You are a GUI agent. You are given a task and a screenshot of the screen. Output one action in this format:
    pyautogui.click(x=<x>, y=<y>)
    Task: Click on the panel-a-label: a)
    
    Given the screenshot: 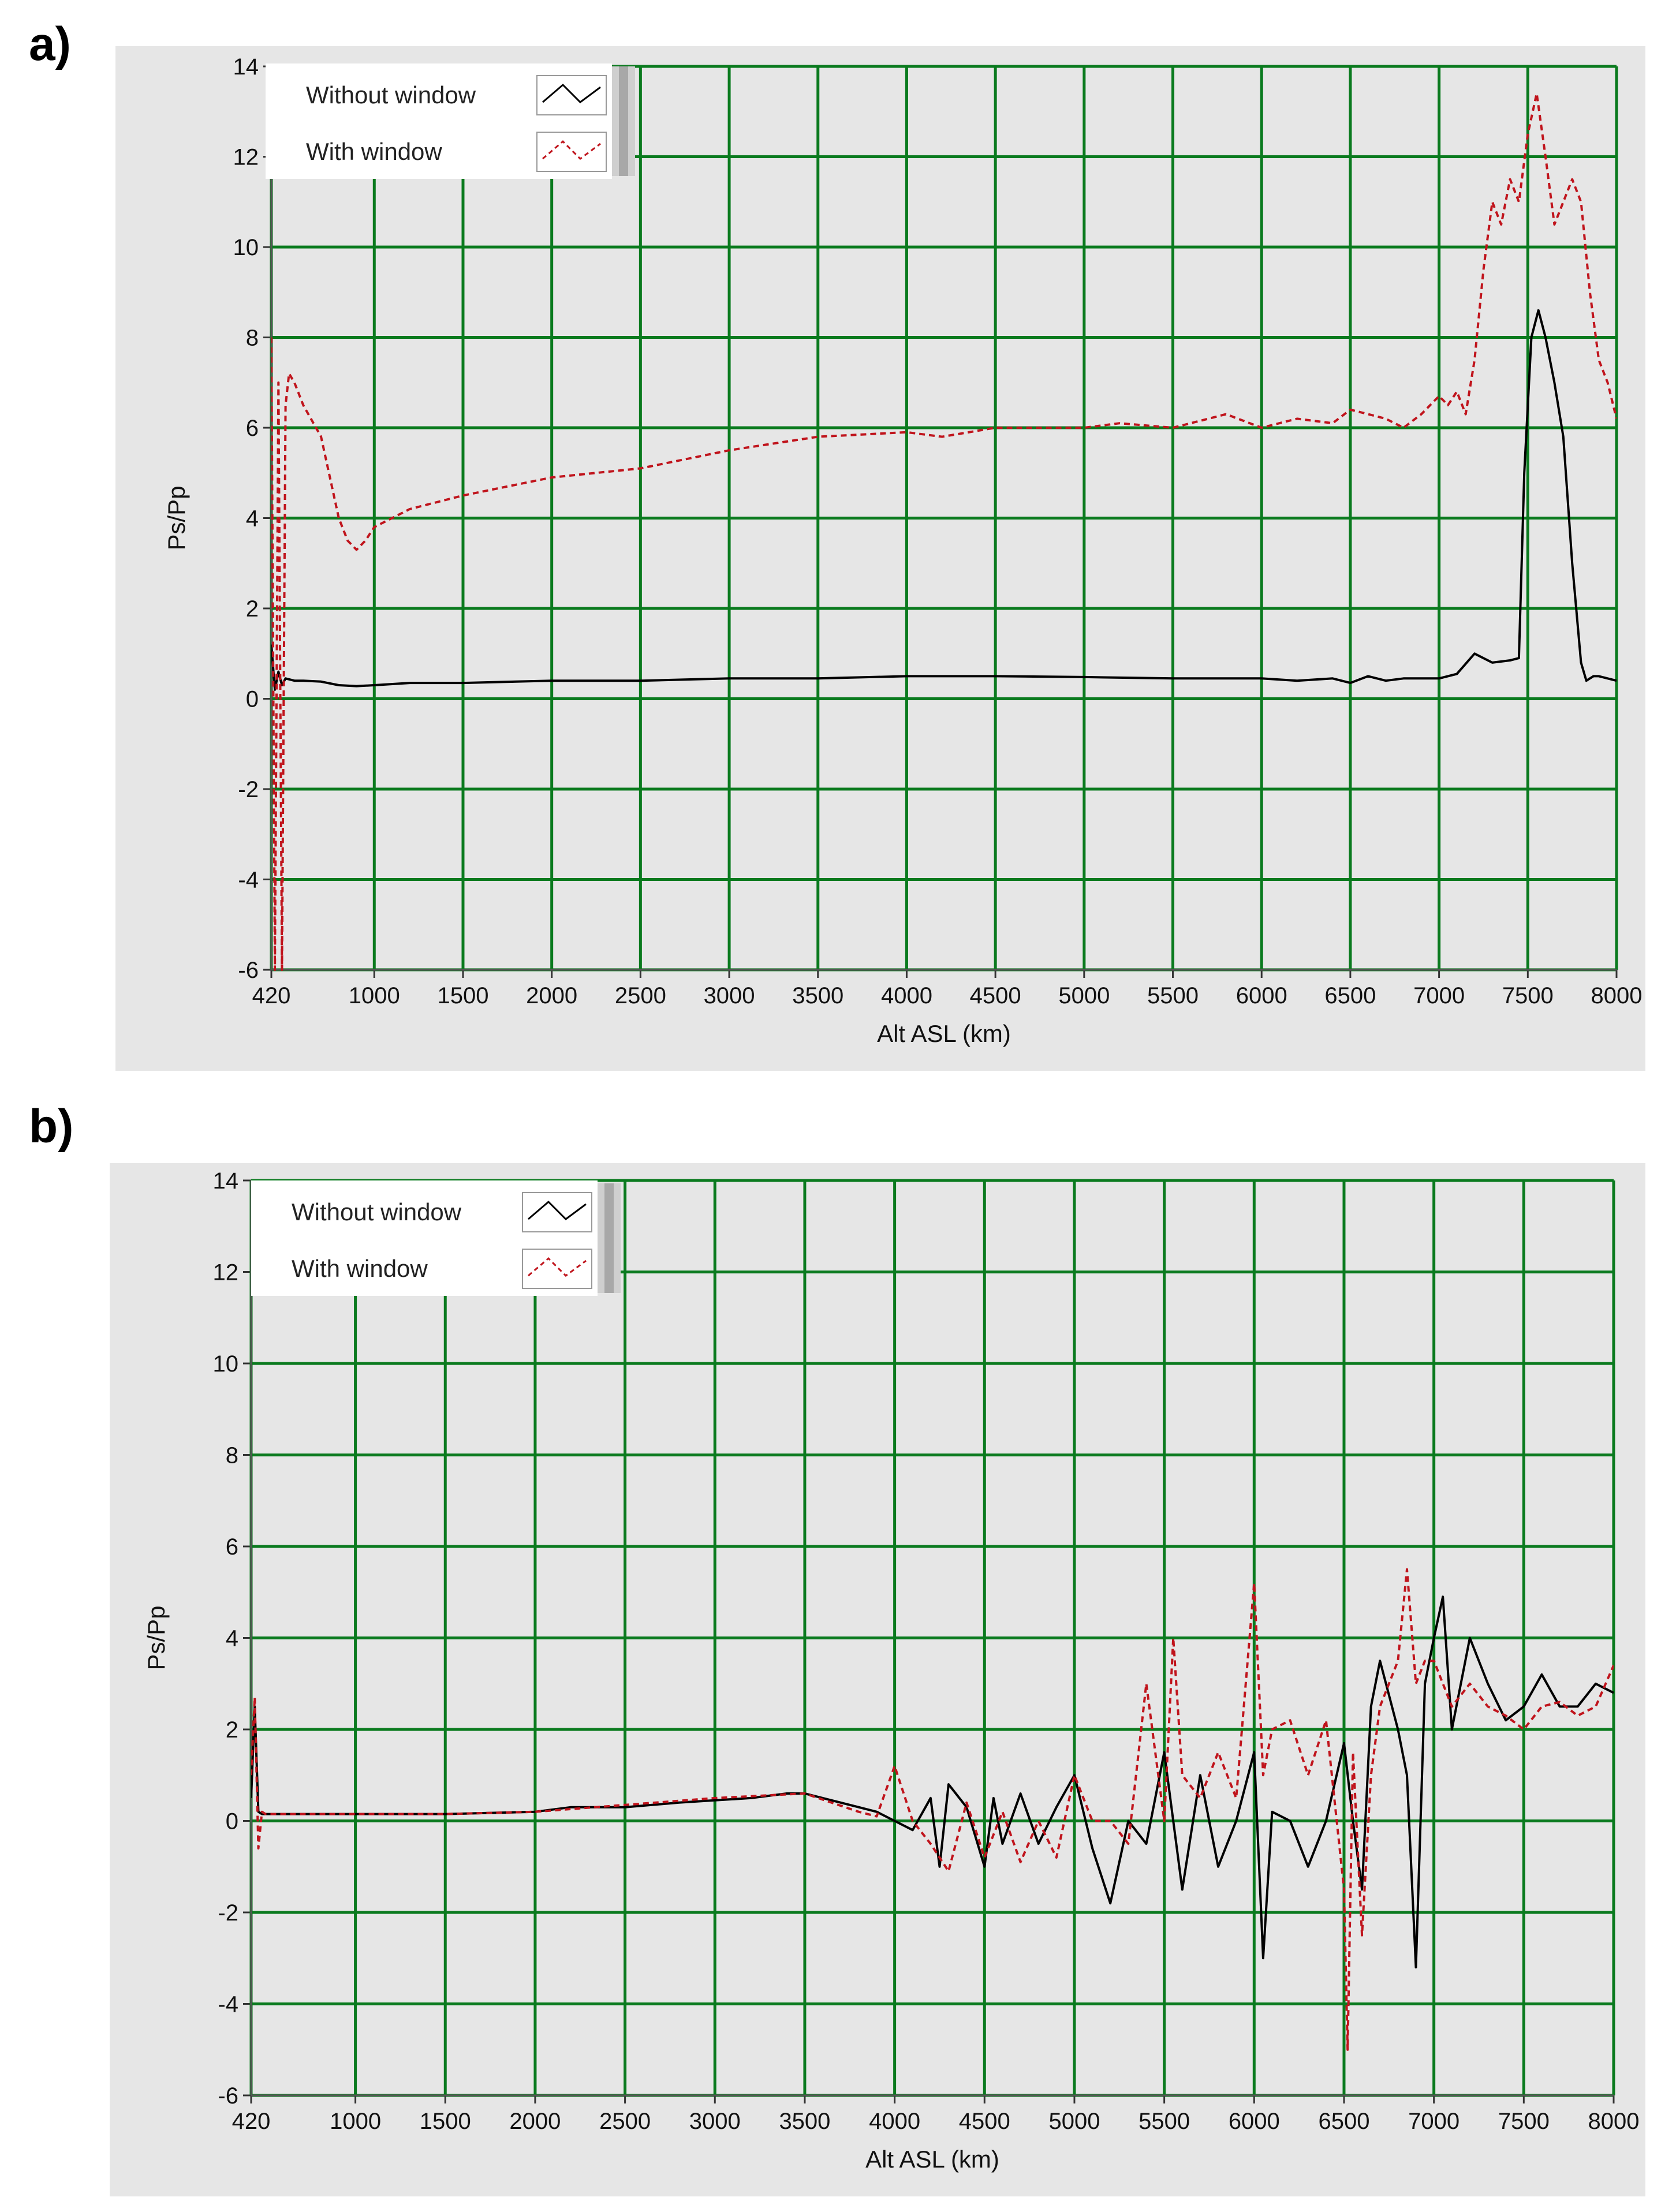 What is the action you would take?
    pyautogui.click(x=50, y=44)
    